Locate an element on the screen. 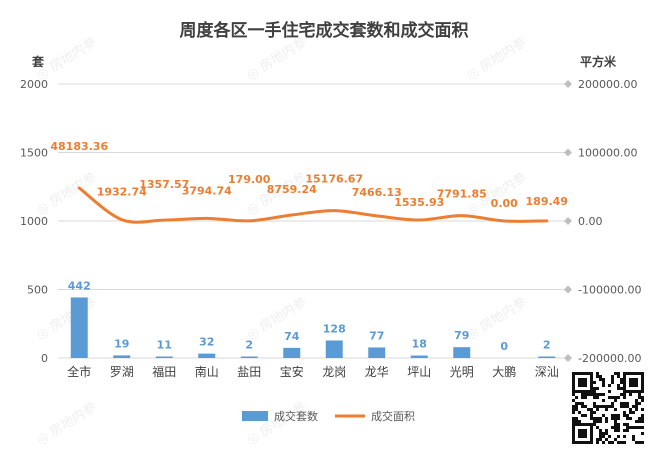 This screenshot has width=648, height=461. bar-data-label: 0 is located at coordinates (504, 346).